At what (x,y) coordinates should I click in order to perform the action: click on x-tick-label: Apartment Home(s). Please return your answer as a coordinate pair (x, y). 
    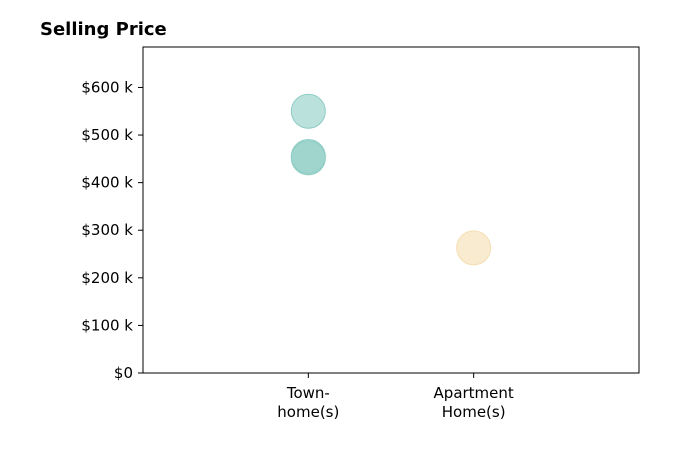
    Looking at the image, I should click on (474, 402).